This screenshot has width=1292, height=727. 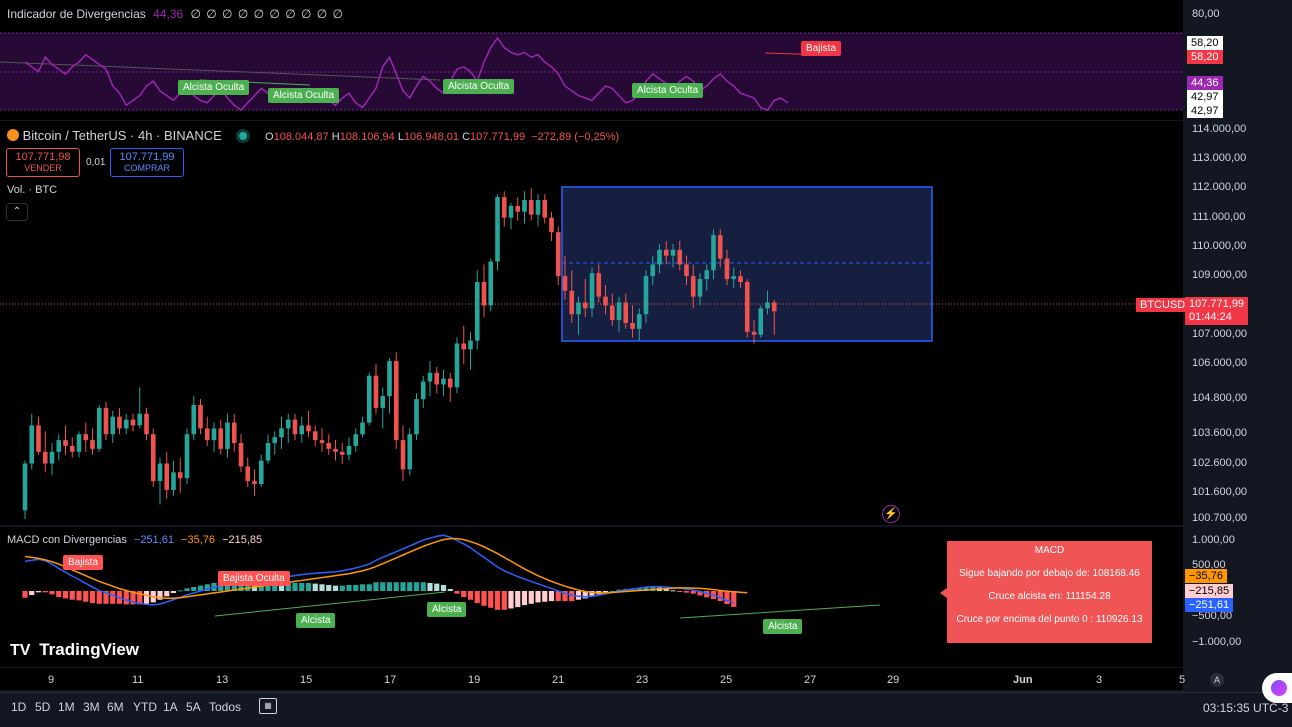 I want to click on price-tick: 114.000,00, so click(x=1219, y=128).